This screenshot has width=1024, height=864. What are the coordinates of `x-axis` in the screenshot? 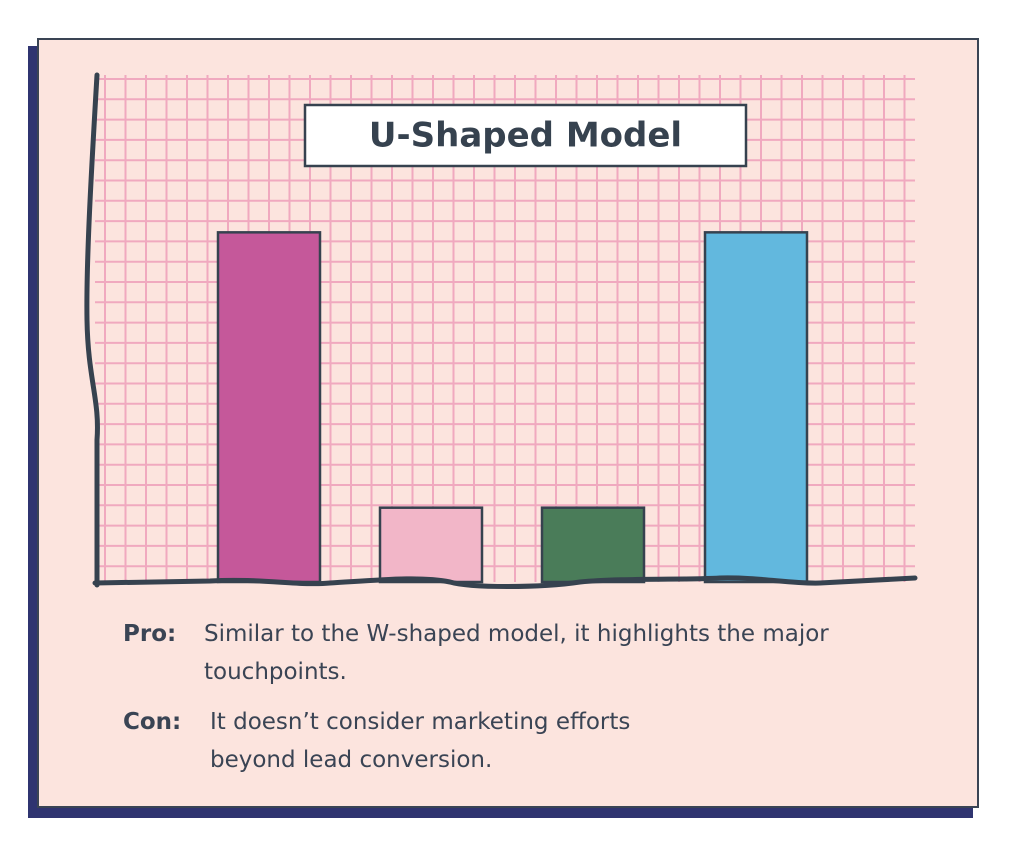 It's located at (505, 582).